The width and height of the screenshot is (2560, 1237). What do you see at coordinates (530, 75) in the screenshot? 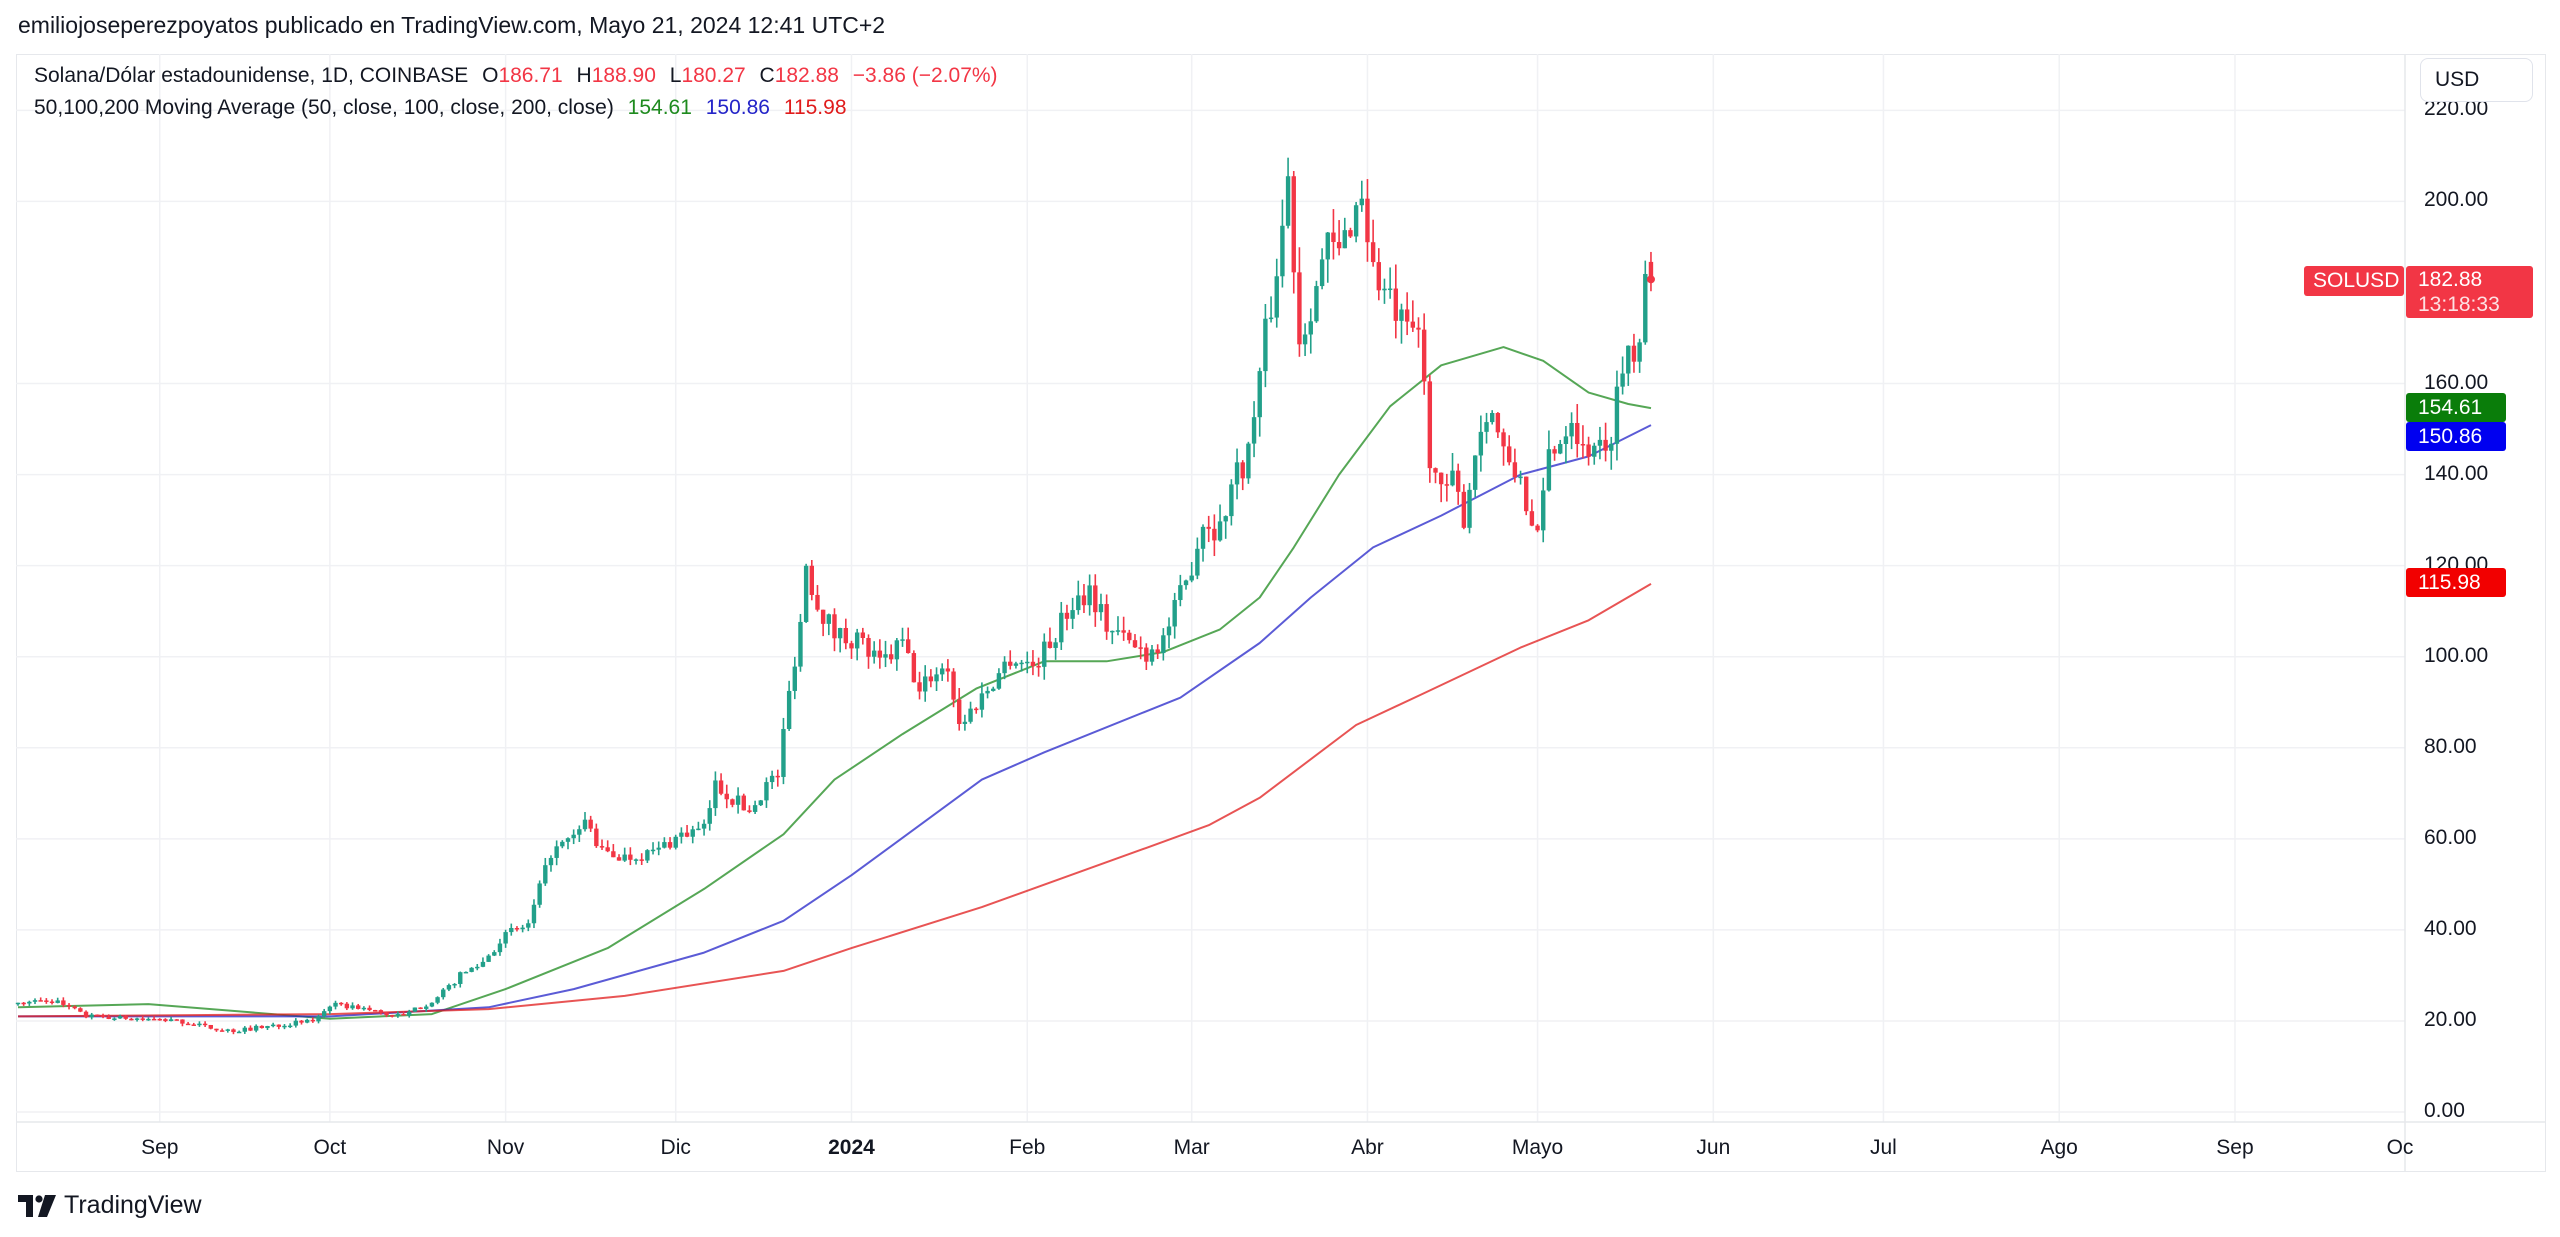
I see `open-value: 186.71` at bounding box center [530, 75].